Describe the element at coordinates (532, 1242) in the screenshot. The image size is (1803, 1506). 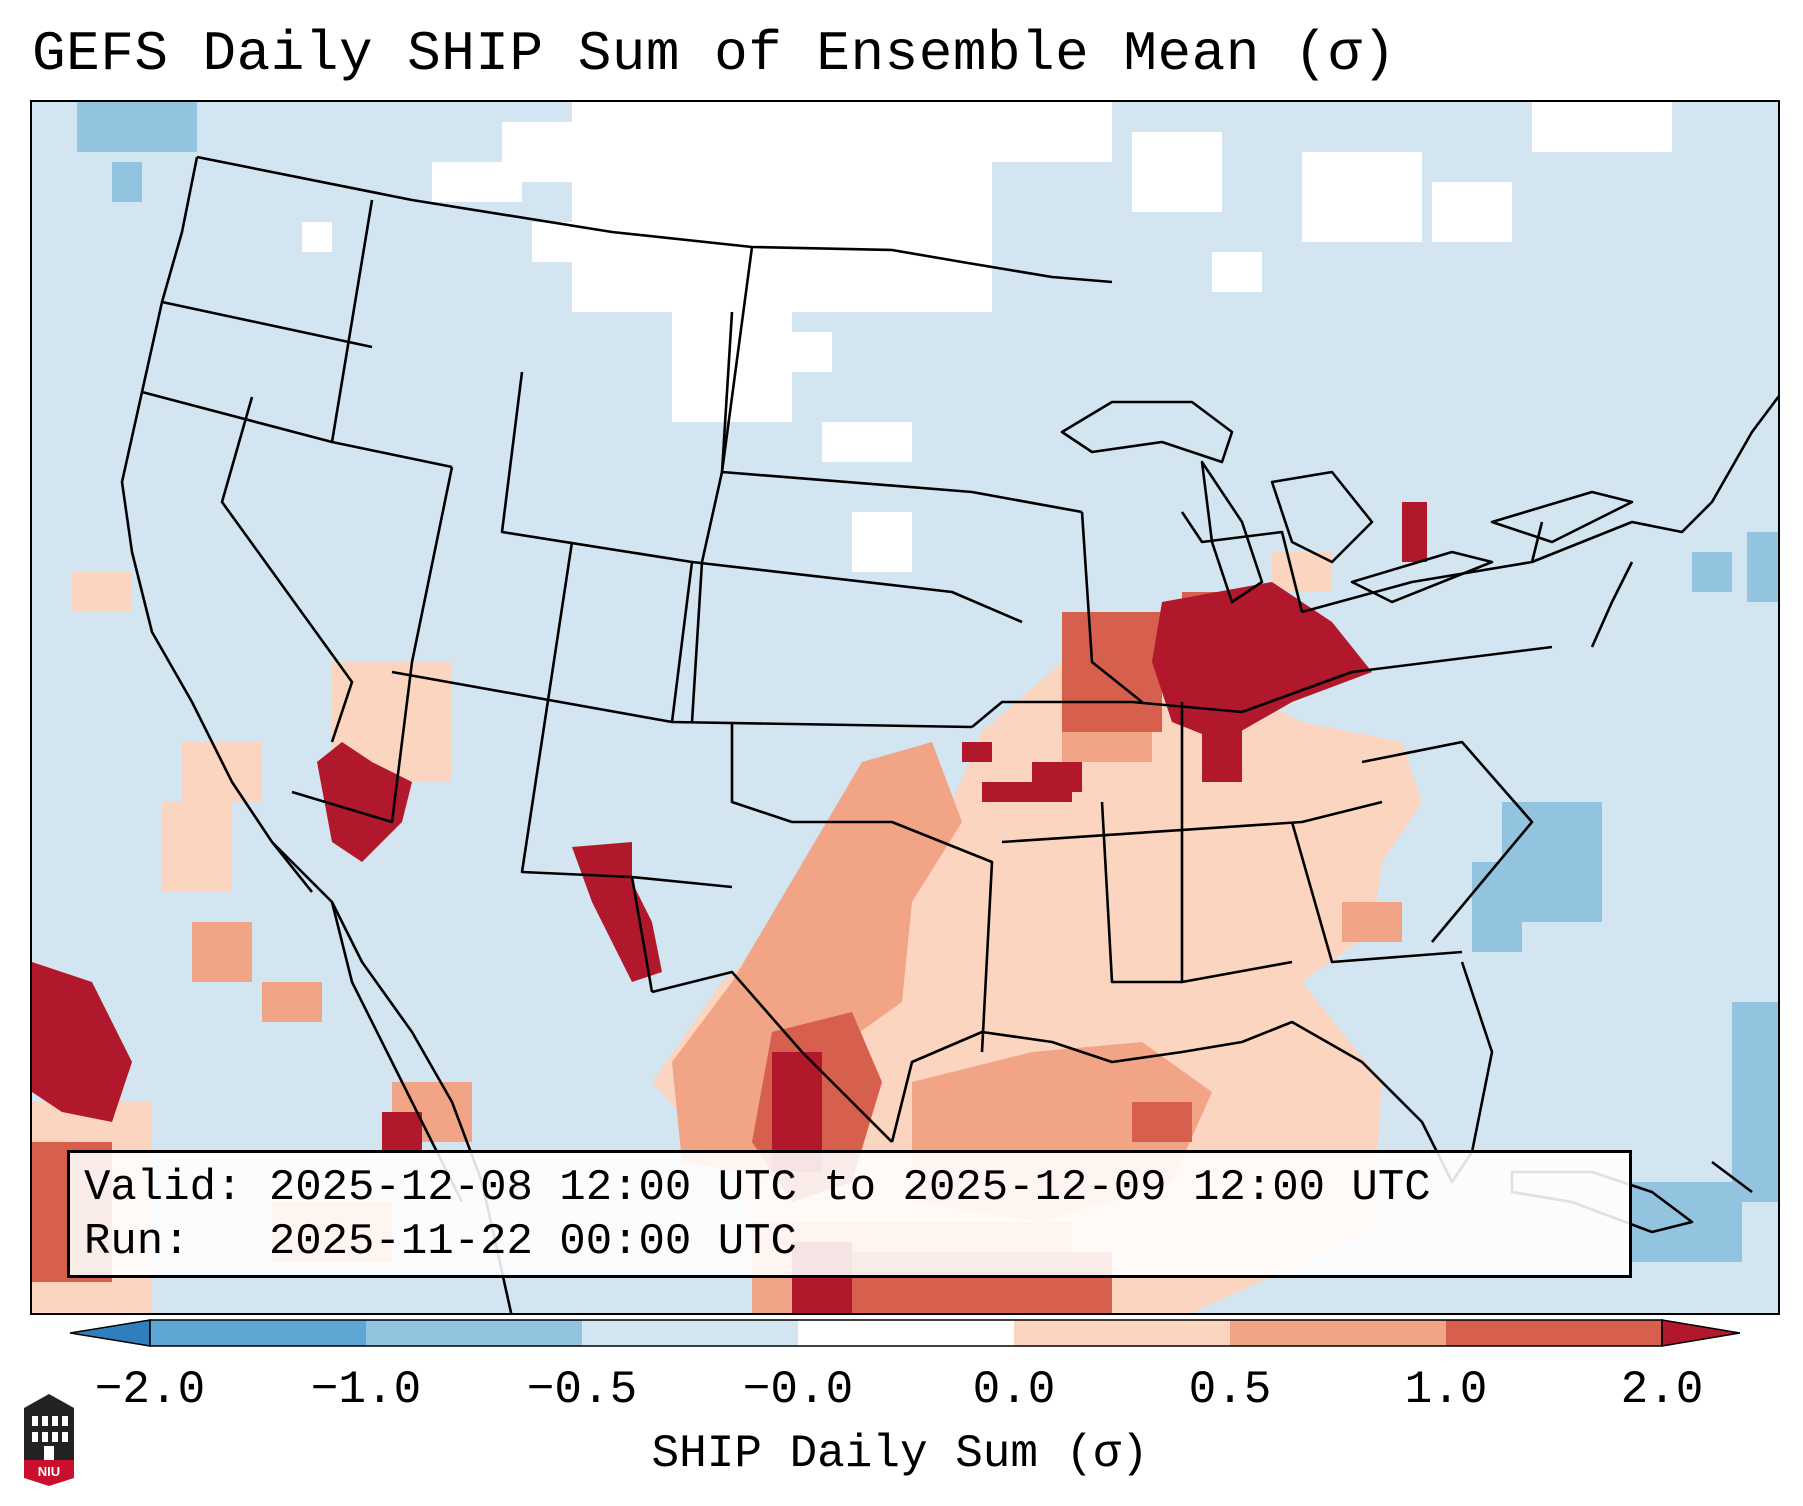
I see `run-value: 2025-11-22 00:00 UTC` at that location.